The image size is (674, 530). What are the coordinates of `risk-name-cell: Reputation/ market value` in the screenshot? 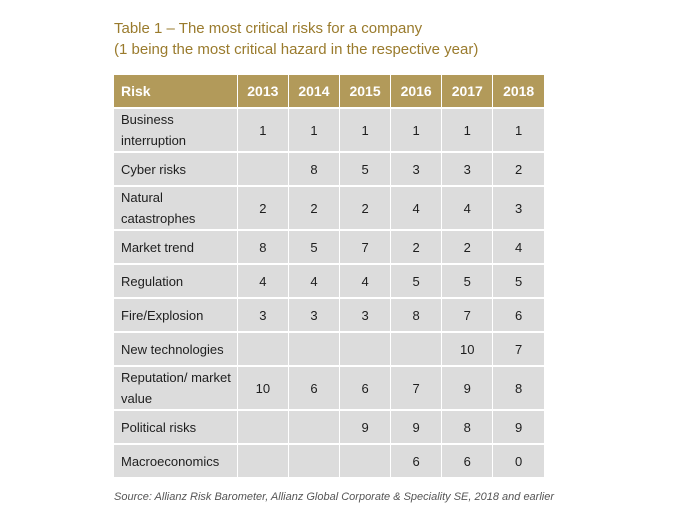 It's located at (176, 388).